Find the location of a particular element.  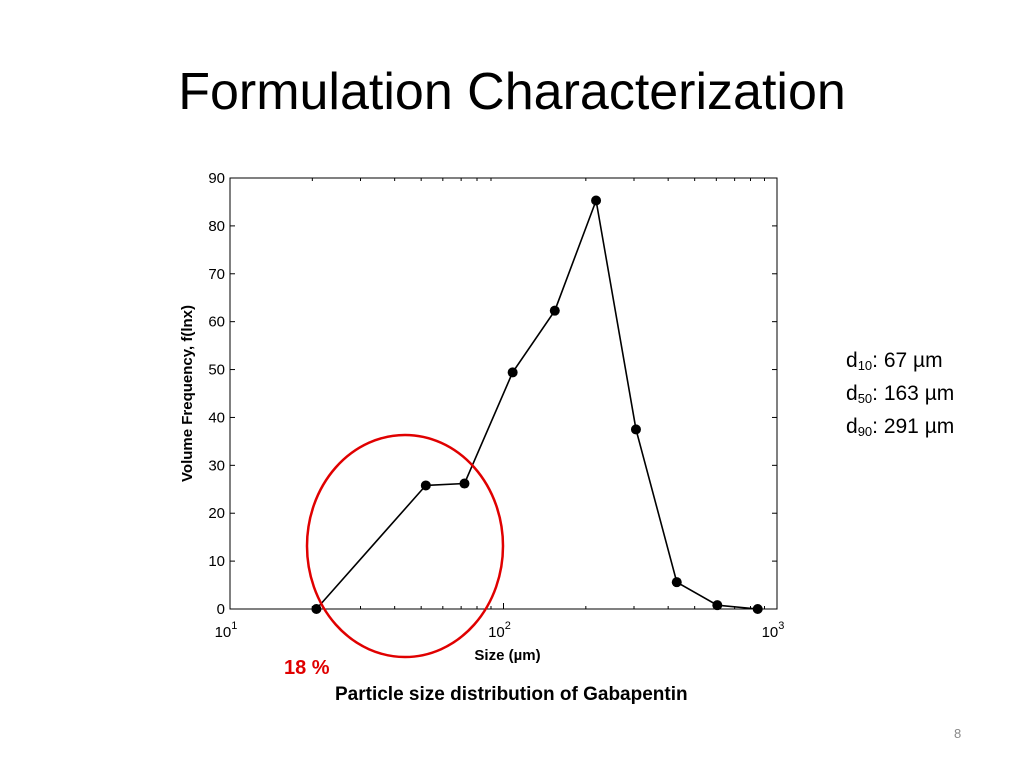

d90-stat: d90: 291 µm is located at coordinates (900, 427).